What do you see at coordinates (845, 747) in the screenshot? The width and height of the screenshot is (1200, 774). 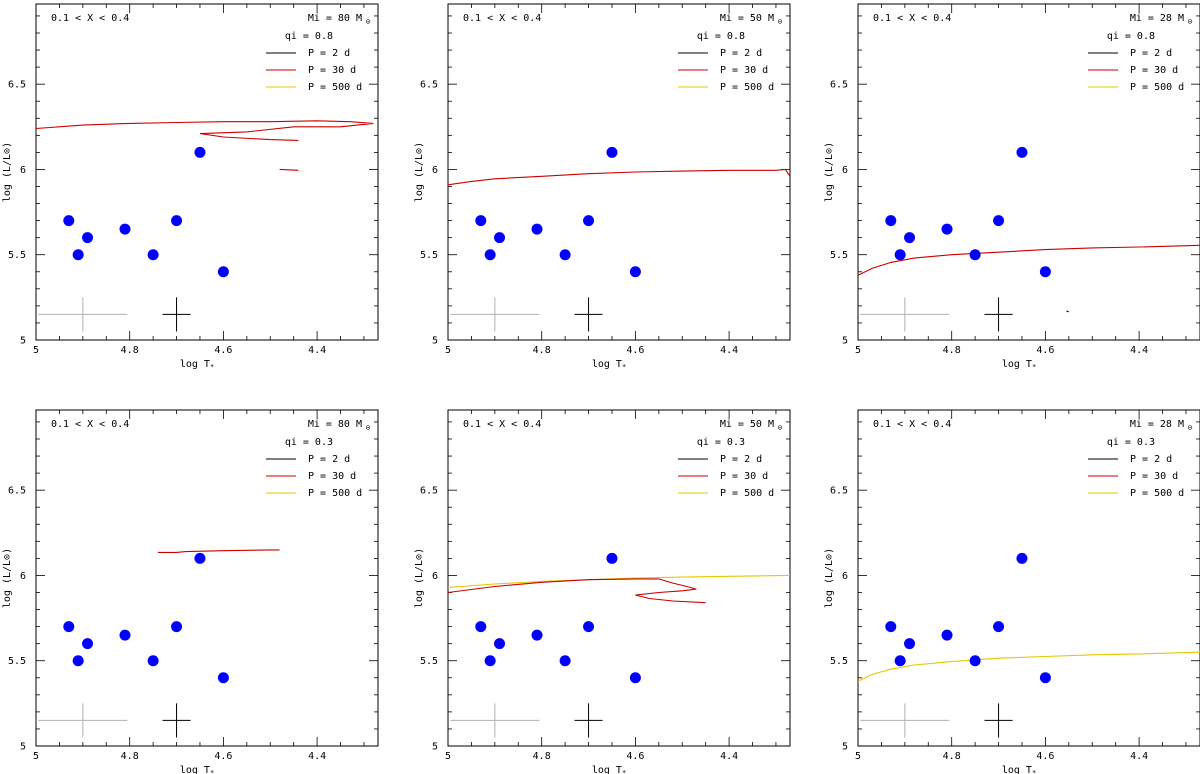 I see `y-tick-label: 5` at bounding box center [845, 747].